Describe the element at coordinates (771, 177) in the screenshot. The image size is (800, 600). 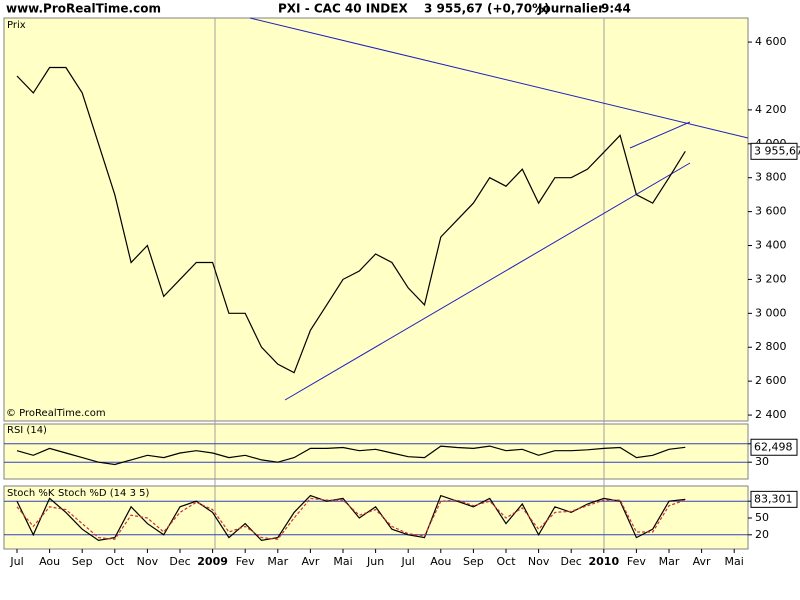
I see `y-tick-label: 3 800` at that location.